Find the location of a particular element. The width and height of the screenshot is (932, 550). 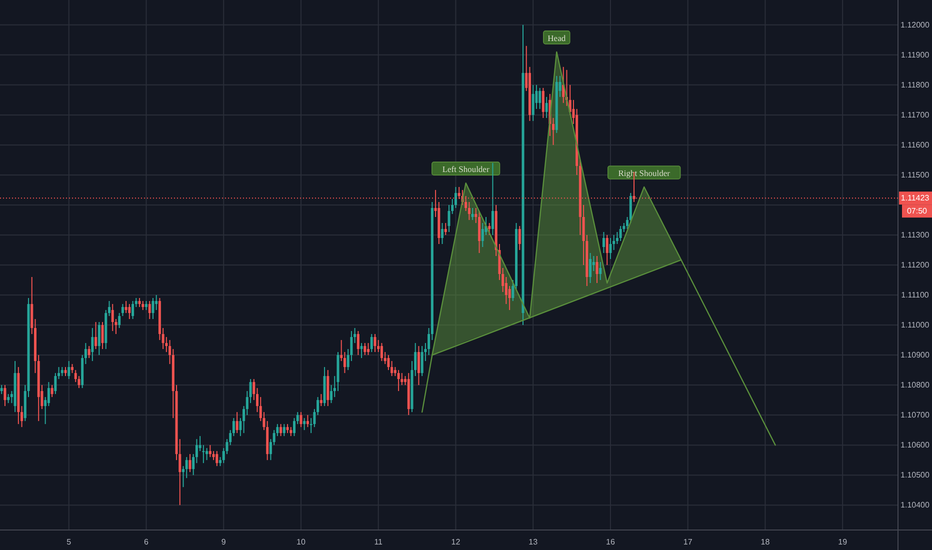

y-tick-label: 1.10700 is located at coordinates (915, 415).